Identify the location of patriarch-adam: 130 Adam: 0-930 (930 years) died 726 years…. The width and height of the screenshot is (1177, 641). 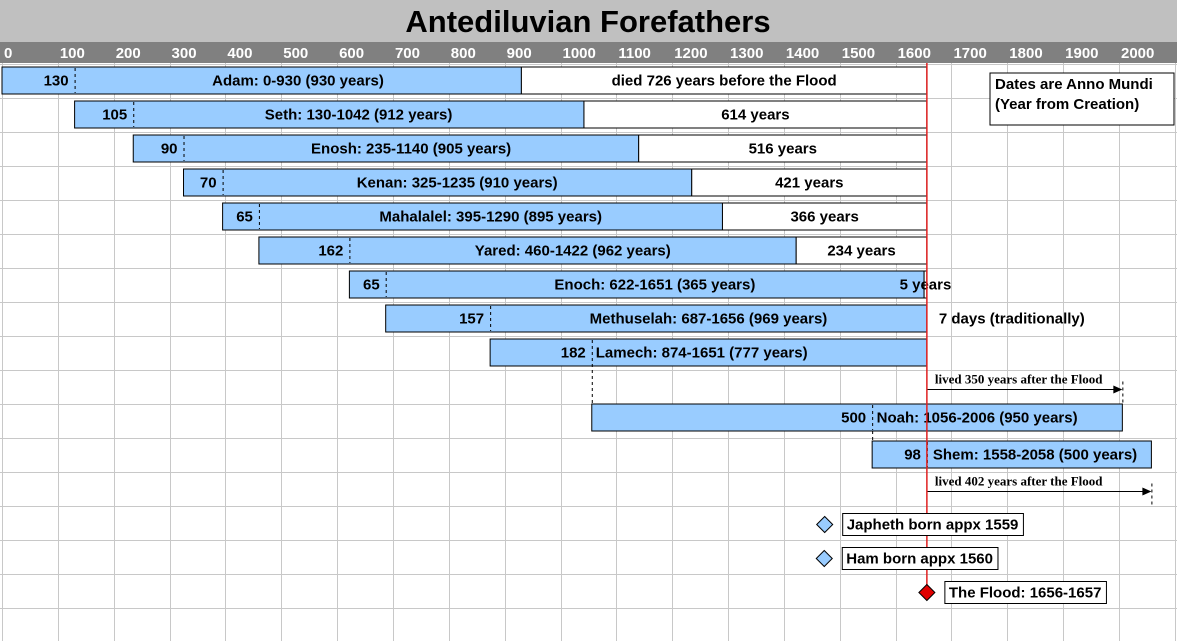
(464, 80).